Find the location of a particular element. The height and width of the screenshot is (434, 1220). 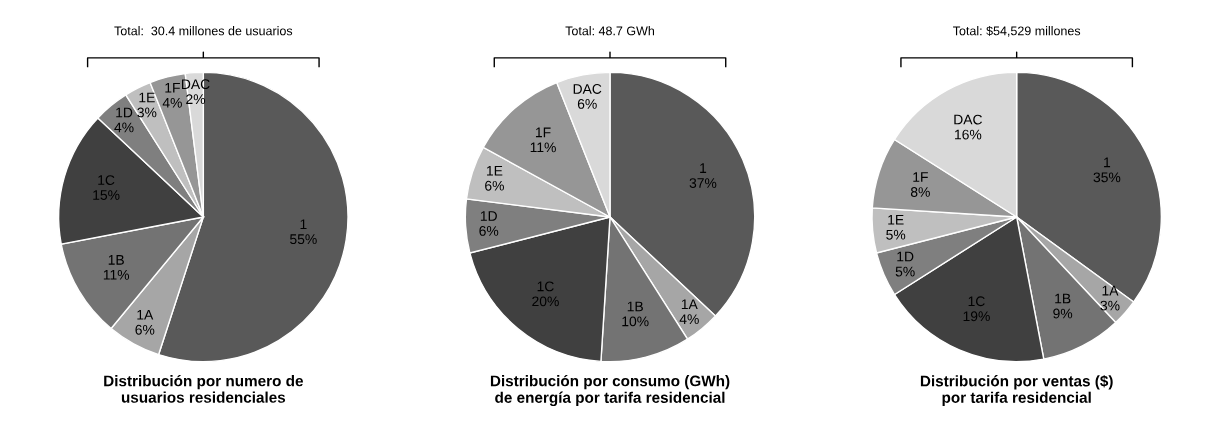

data-label: 37% is located at coordinates (703, 183).